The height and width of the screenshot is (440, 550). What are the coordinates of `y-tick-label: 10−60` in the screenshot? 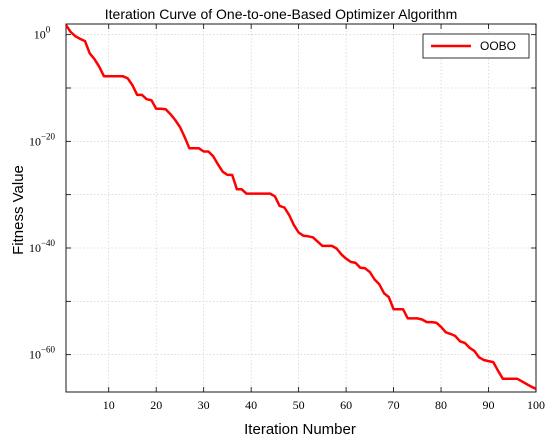 It's located at (42, 353).